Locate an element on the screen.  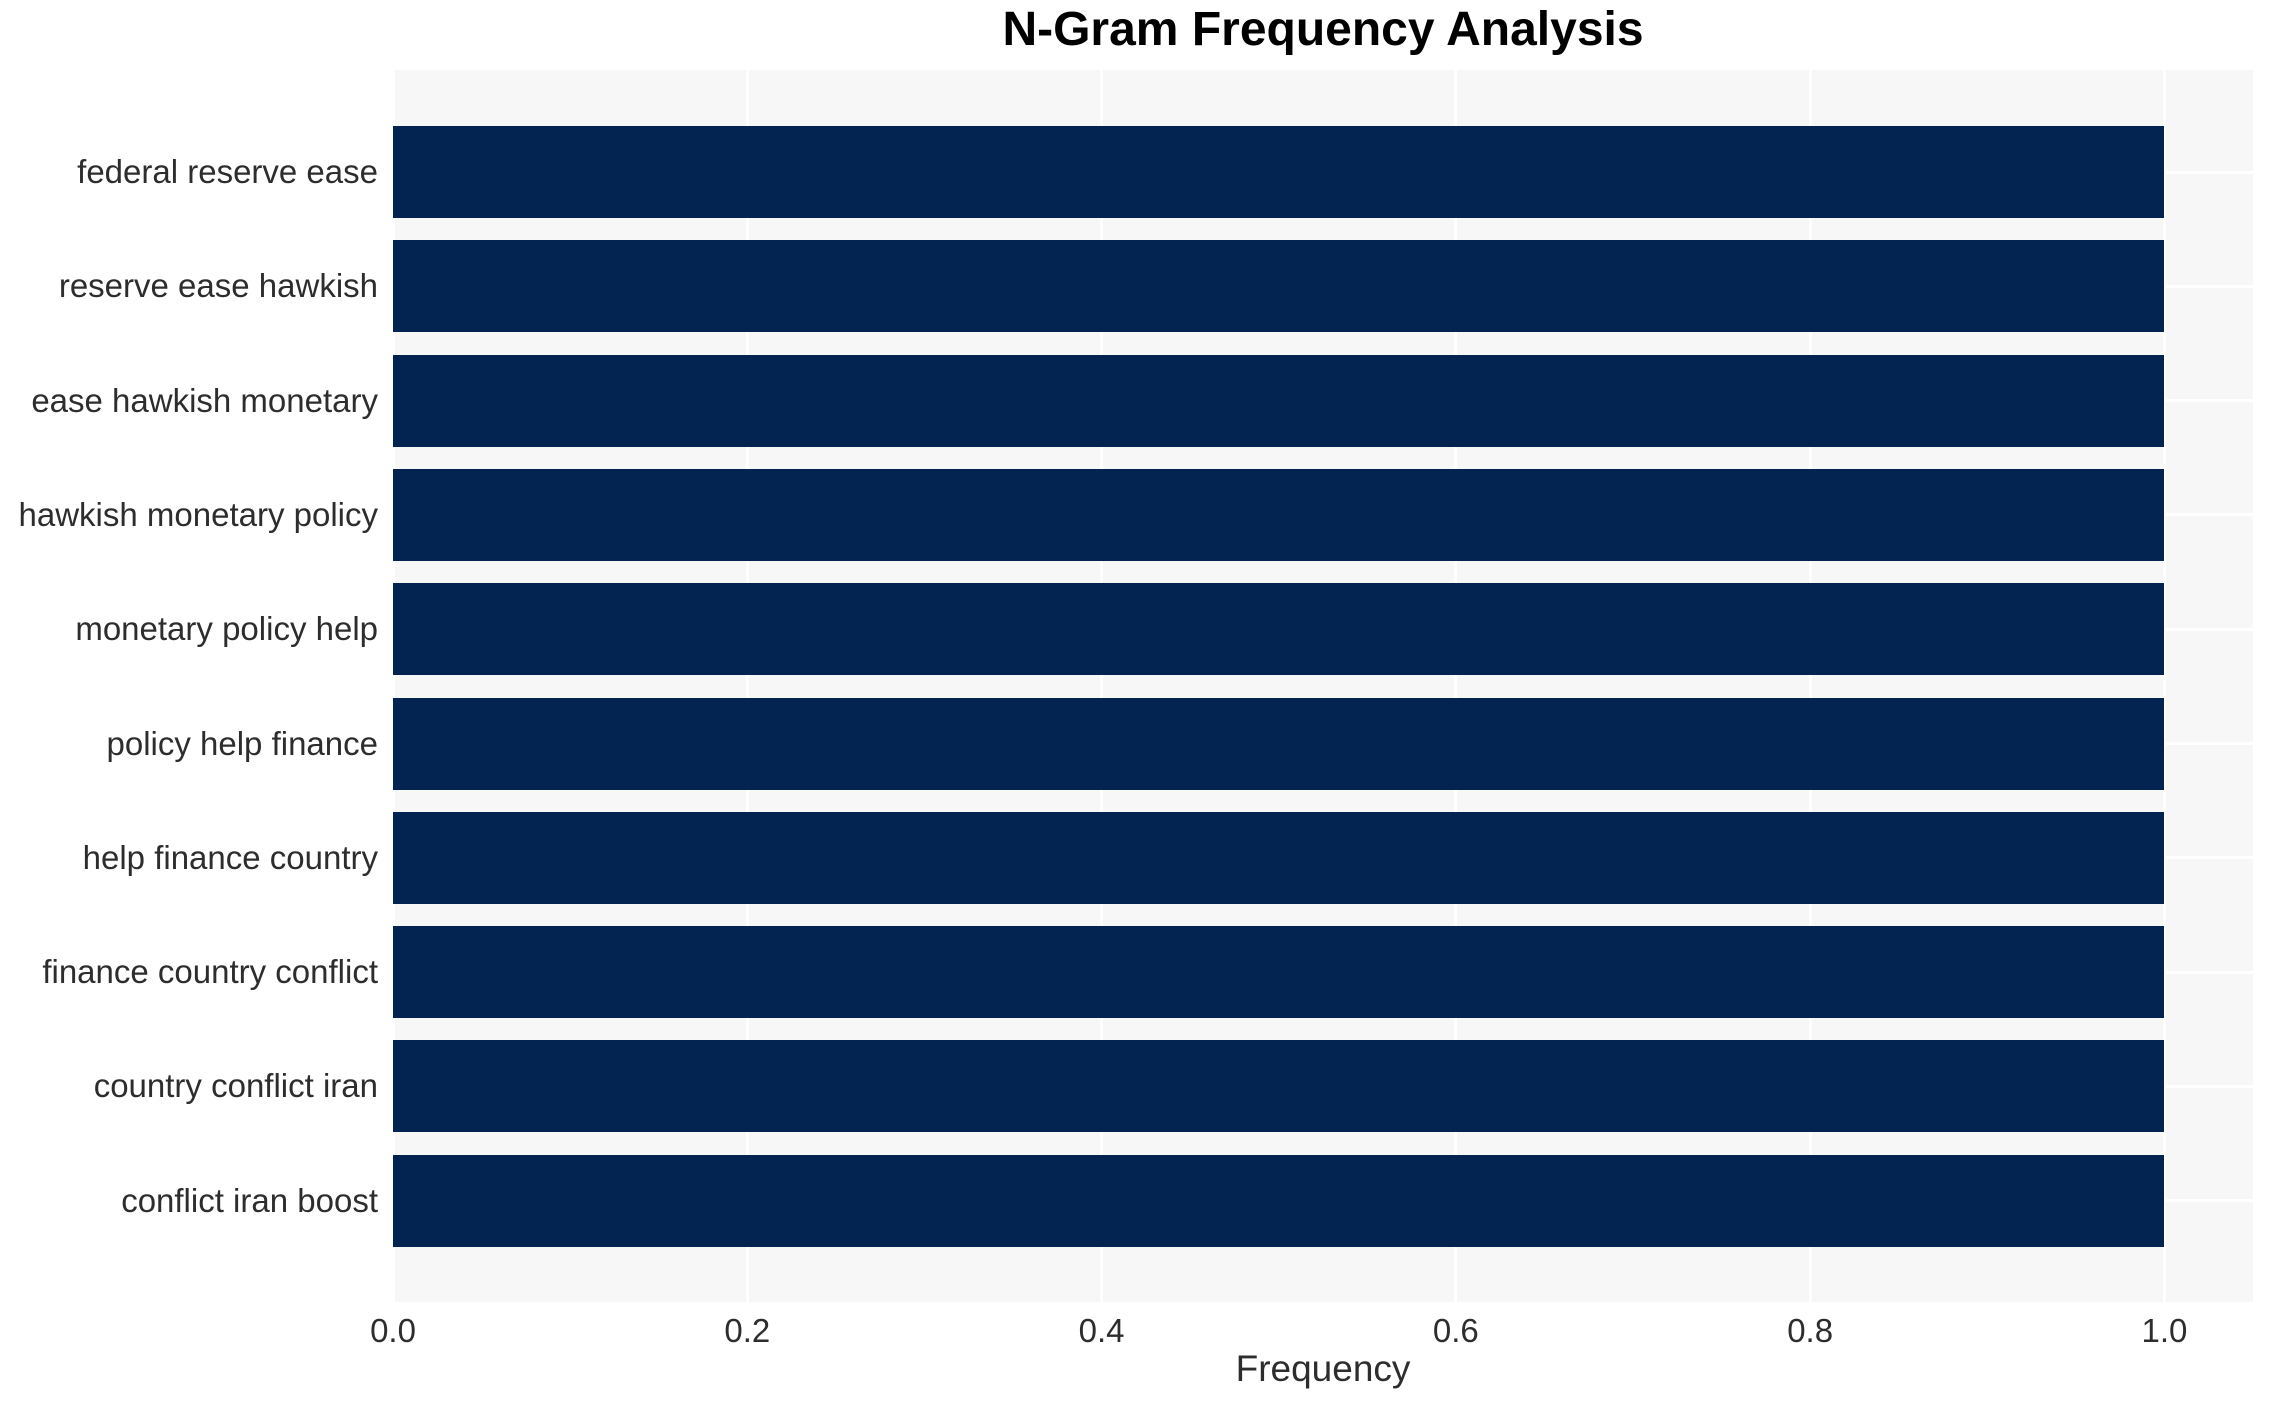
bar-reserve-ease-hawkish is located at coordinates (1279, 286).